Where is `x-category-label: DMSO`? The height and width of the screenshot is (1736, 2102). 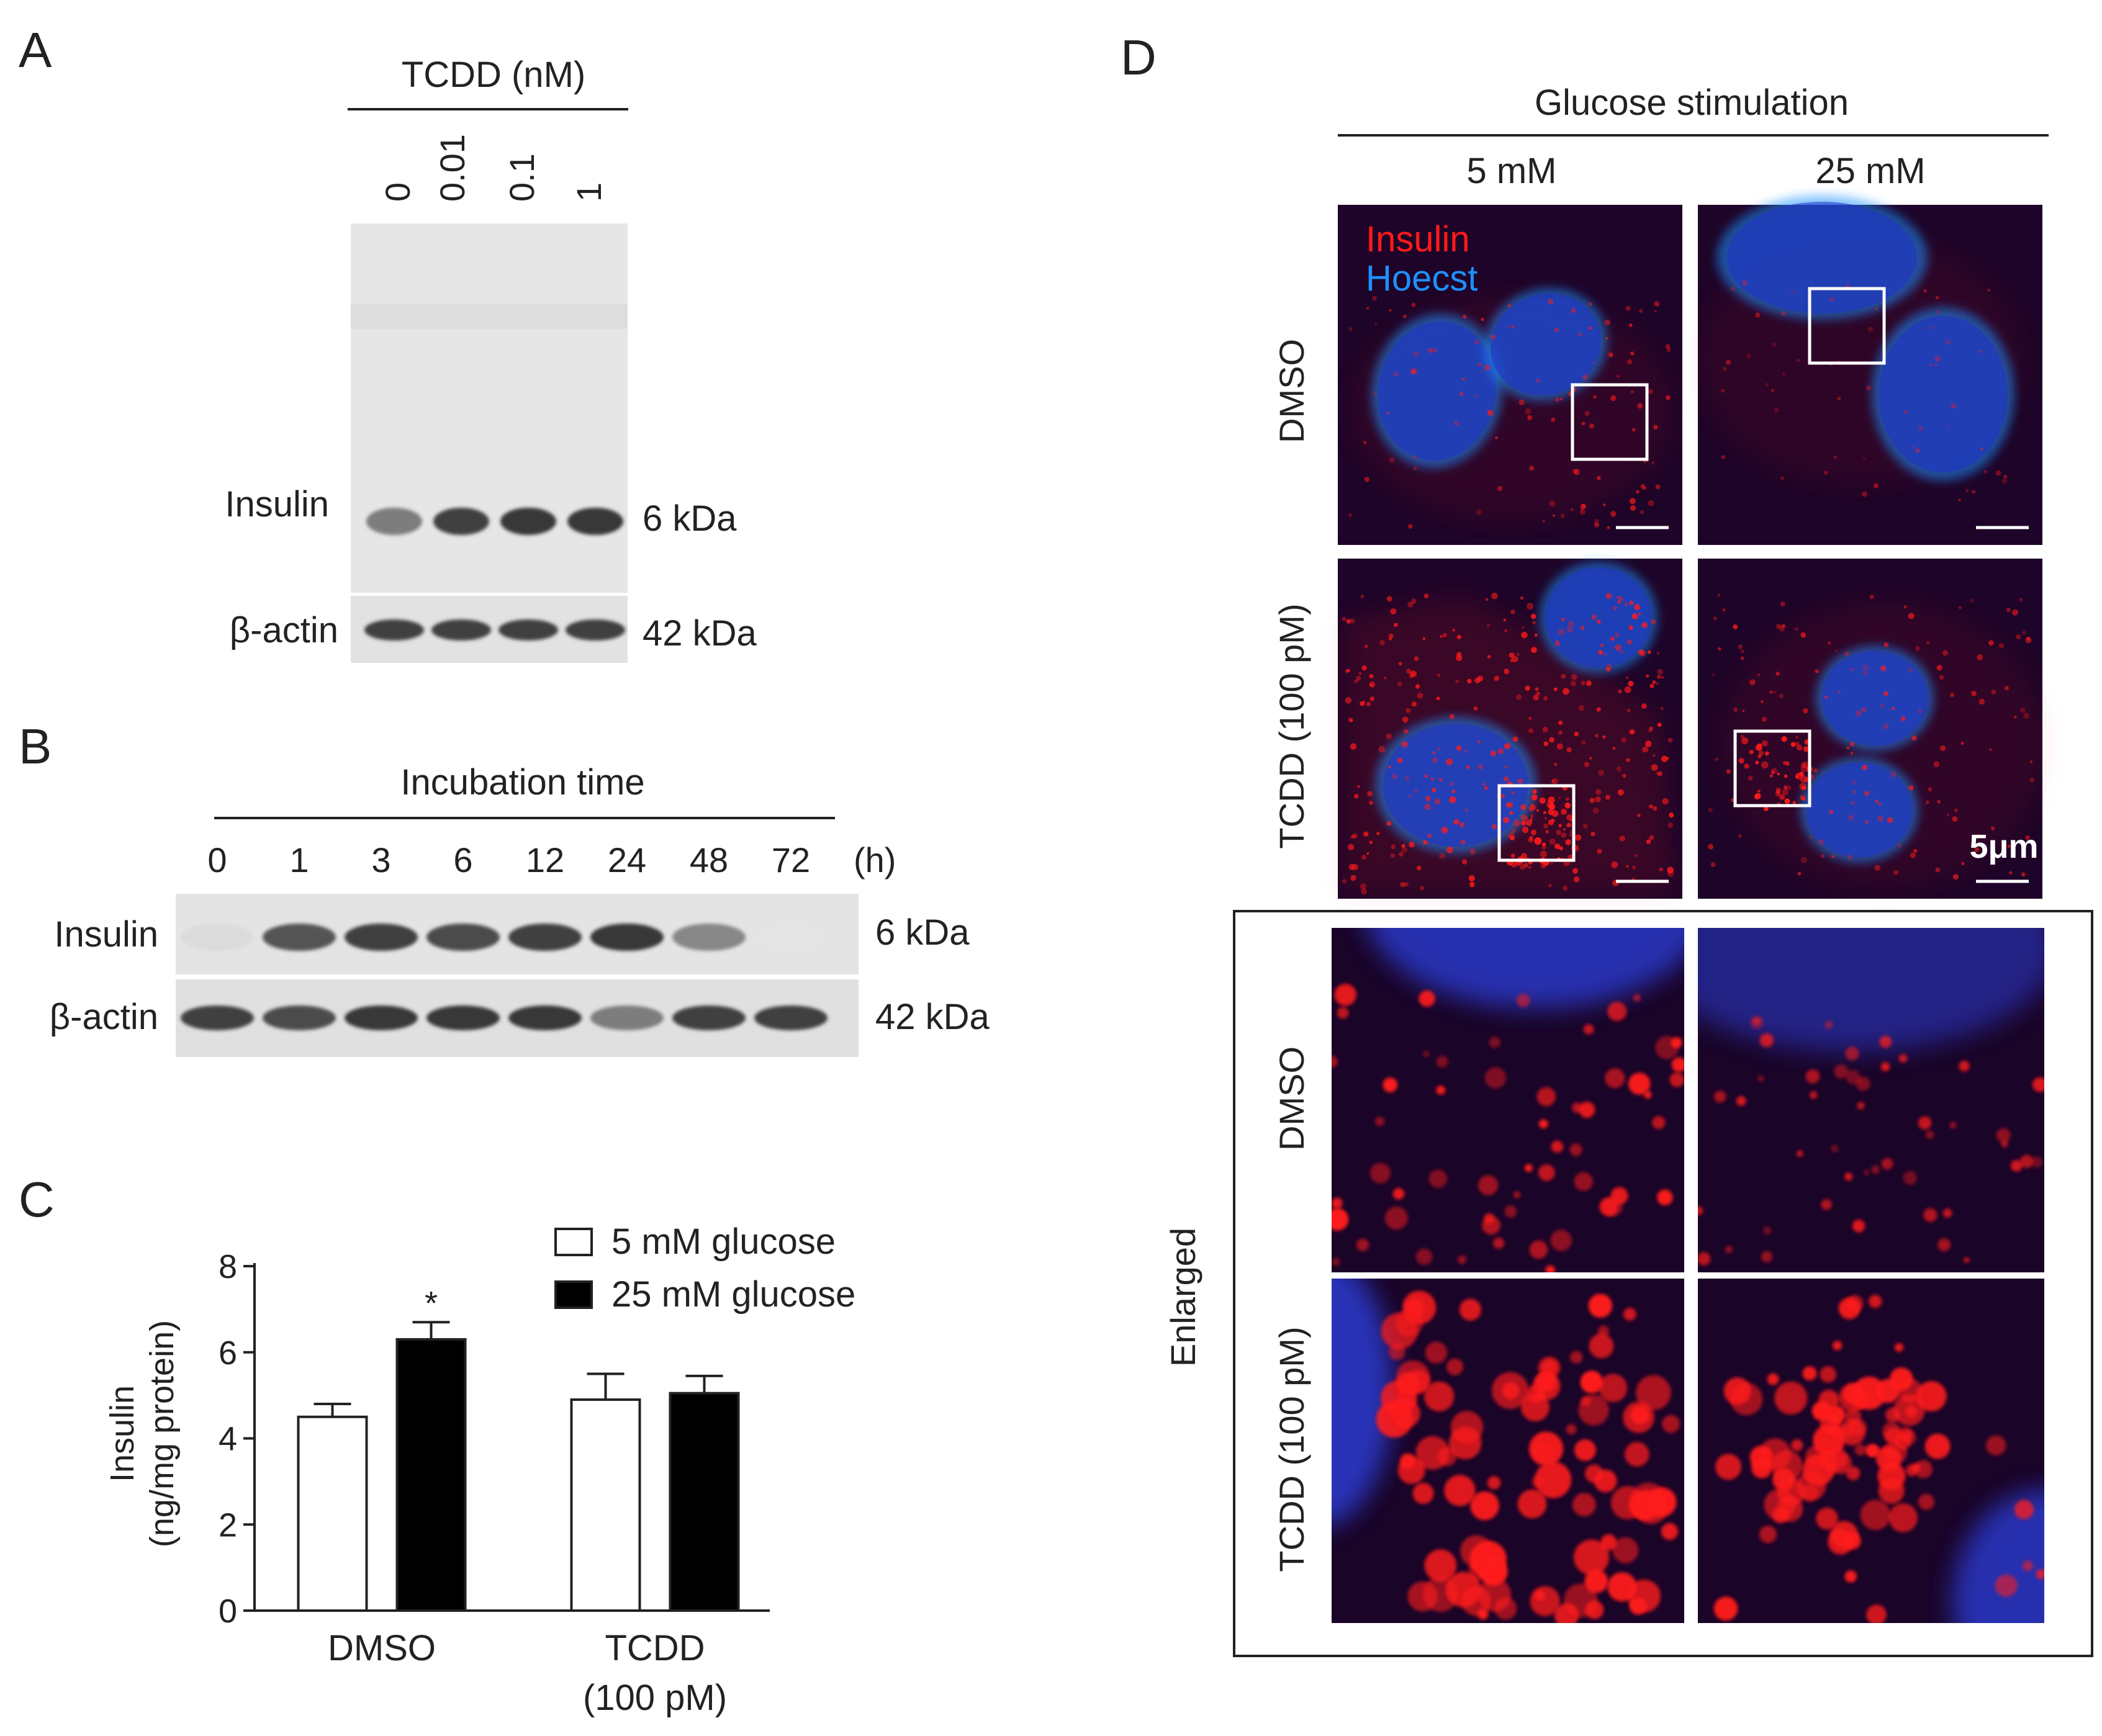 x-category-label: DMSO is located at coordinates (382, 1648).